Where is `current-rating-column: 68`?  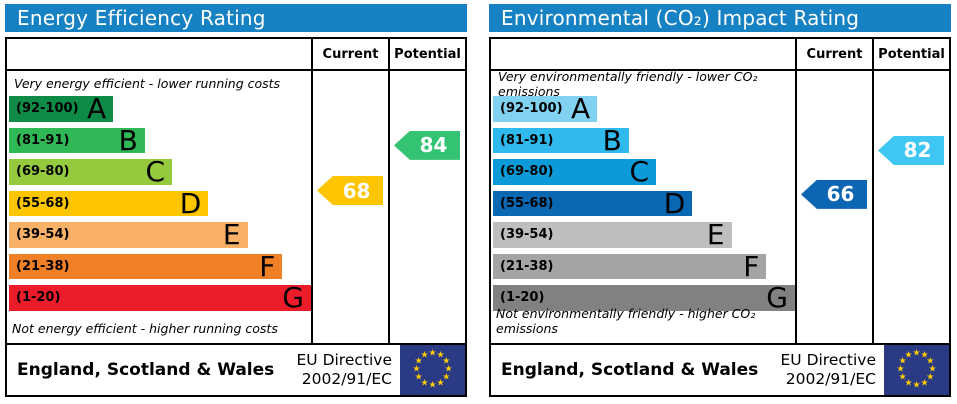 current-rating-column: 68 is located at coordinates (349, 207).